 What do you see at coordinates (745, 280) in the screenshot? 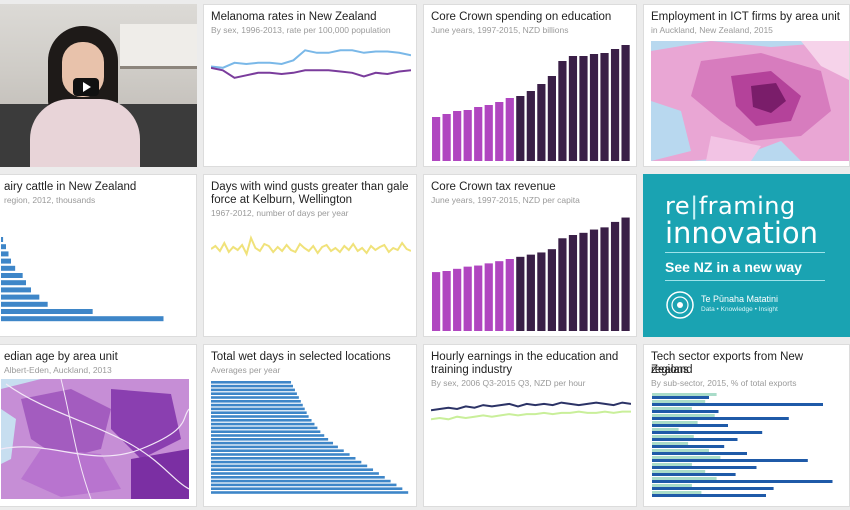
I see `promo-divider-bottom` at bounding box center [745, 280].